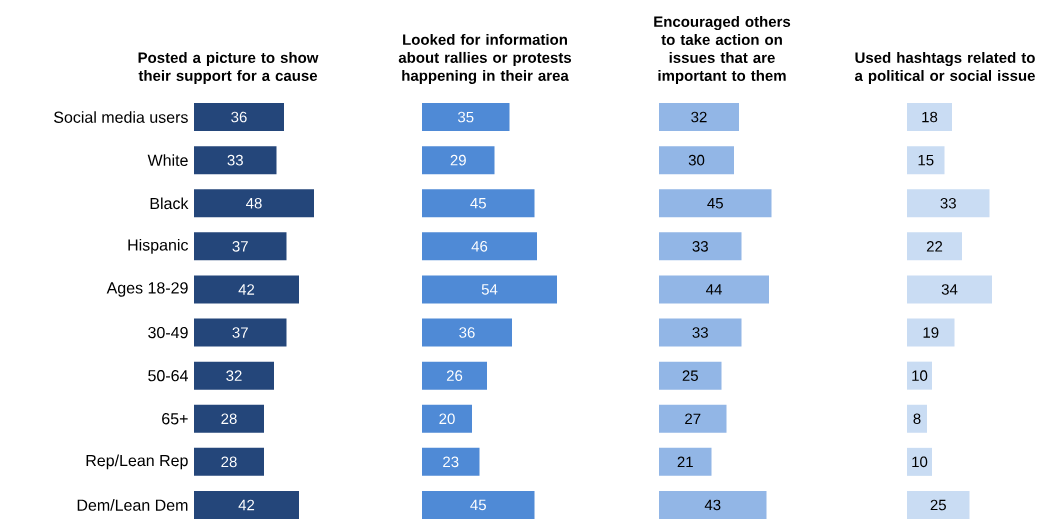  I want to click on y-tick-label: Ages 18-29, so click(147, 289).